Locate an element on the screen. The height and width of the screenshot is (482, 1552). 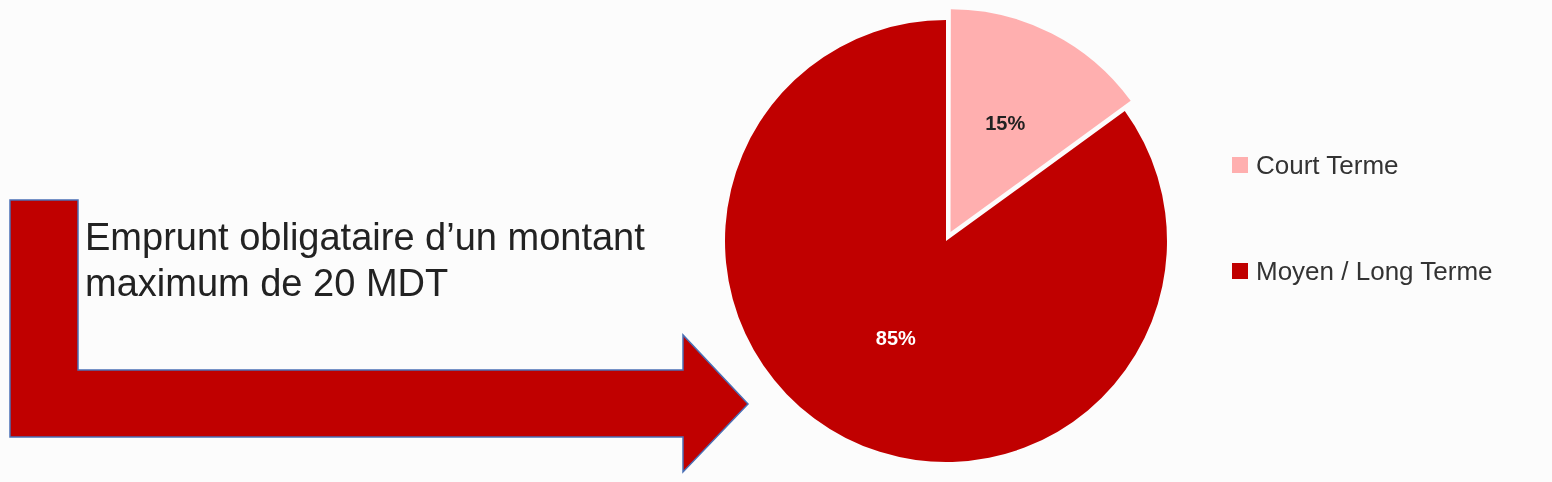
legend-label: Moyen / Long Terme is located at coordinates (1374, 271).